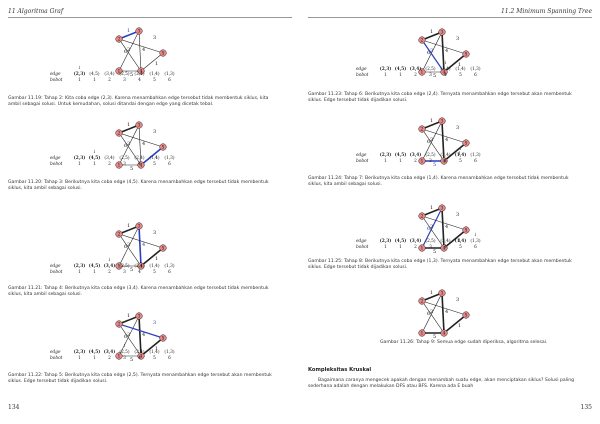  Describe the element at coordinates (385, 241) in the screenshot. I see `edge-cell: (2,3)` at that location.